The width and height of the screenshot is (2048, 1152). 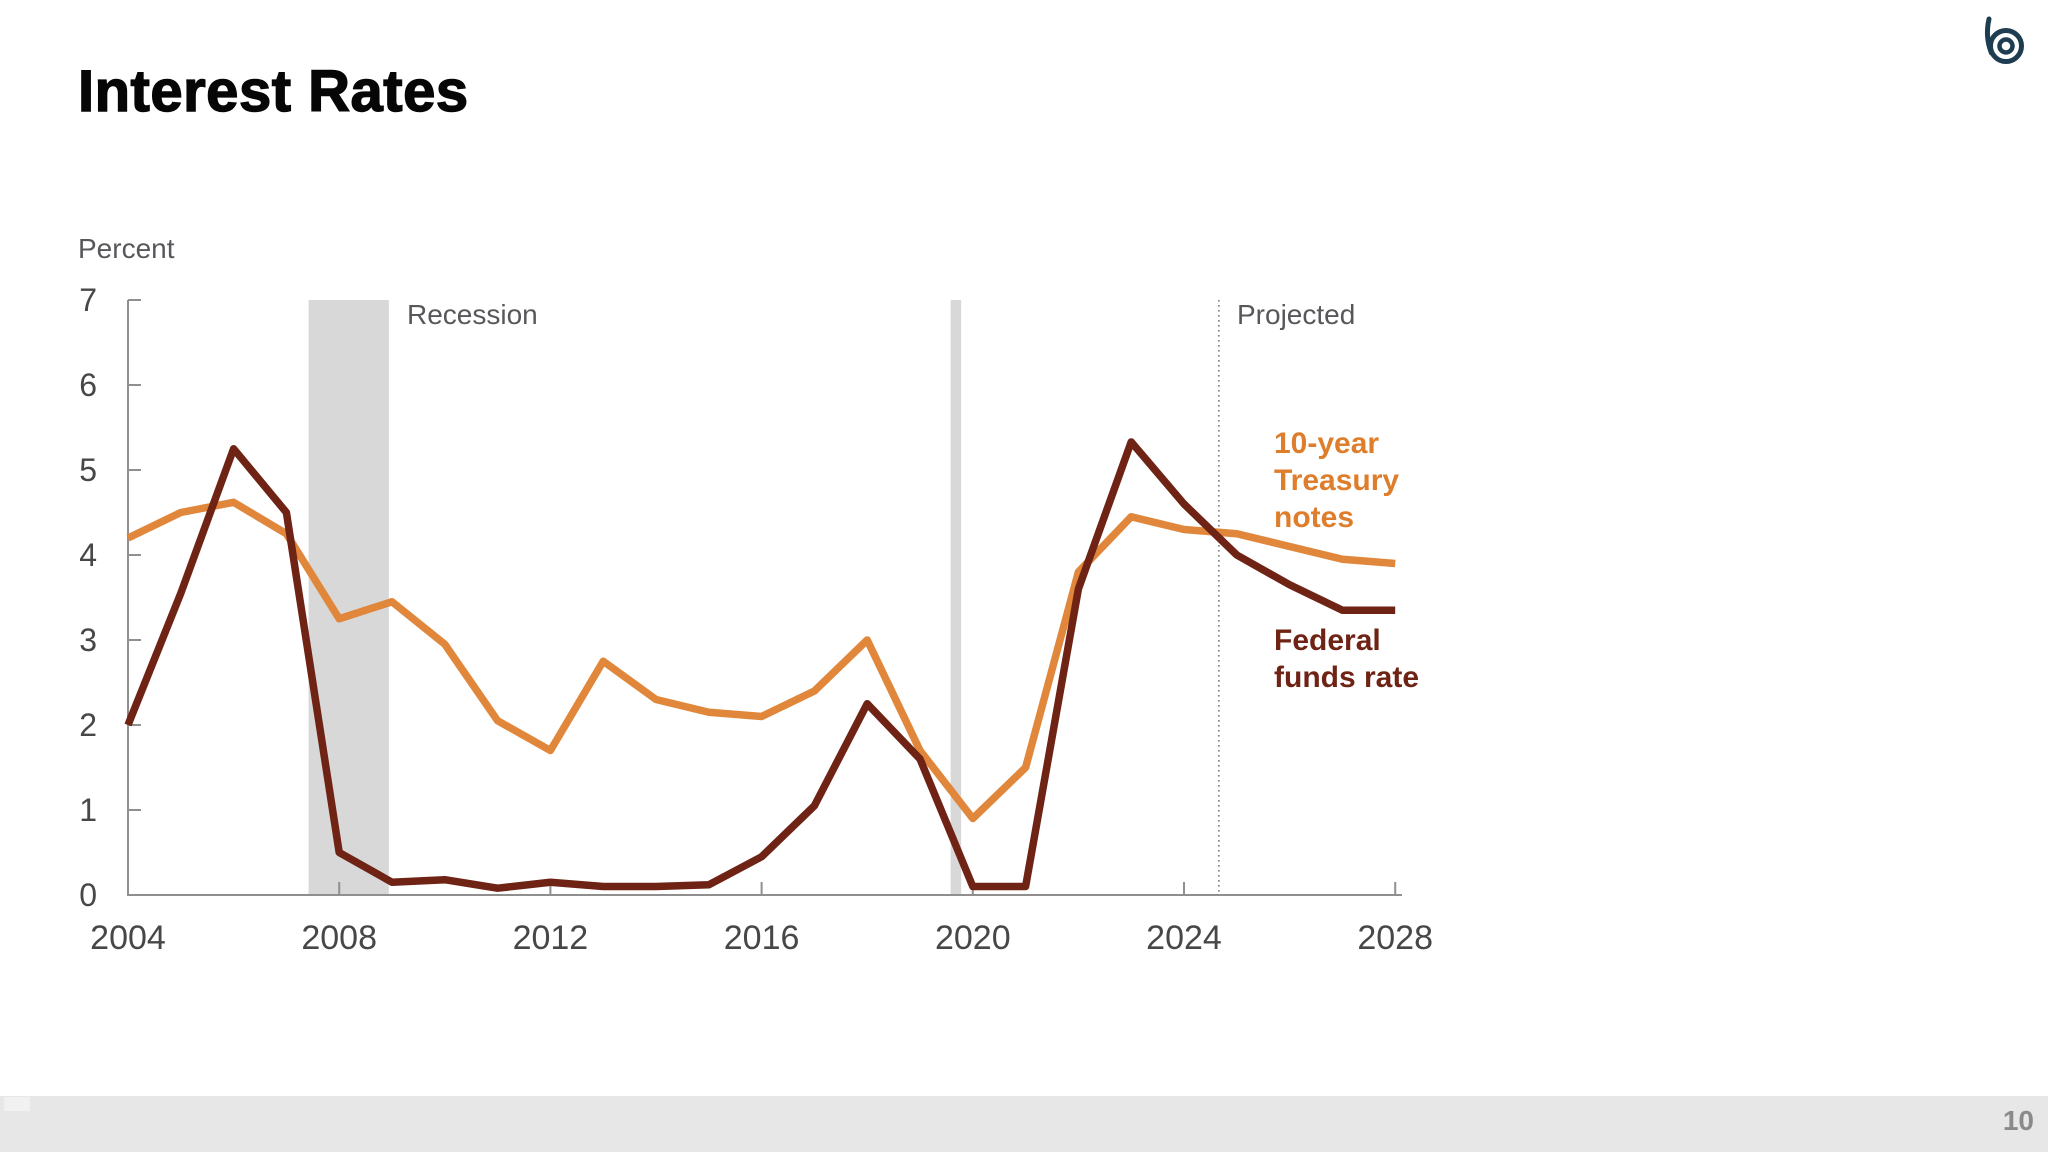 I want to click on y-tick-label: 7, so click(x=88, y=300).